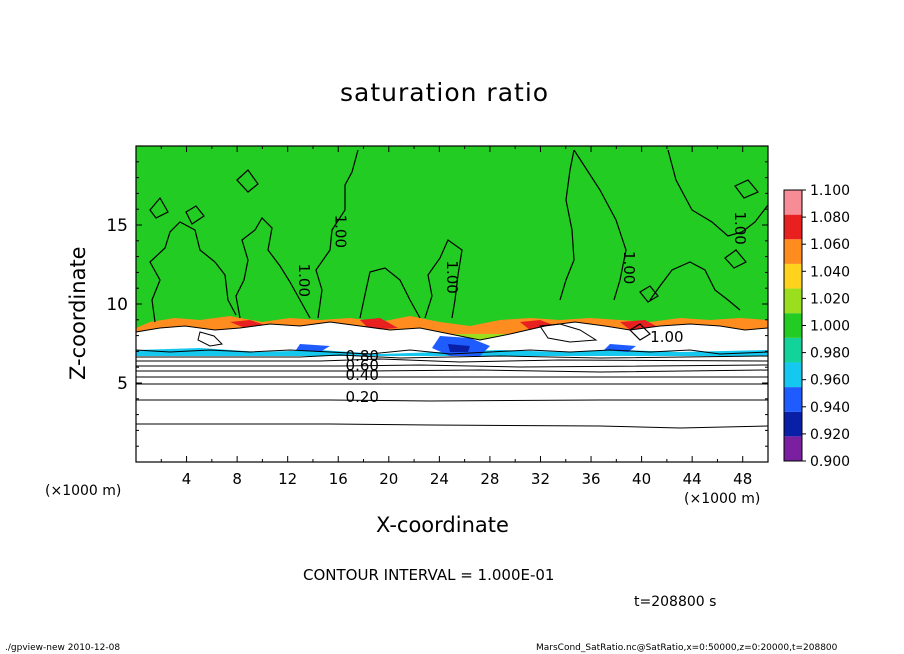 Image resolution: width=904 pixels, height=654 pixels. Describe the element at coordinates (830, 218) in the screenshot. I see `colorbar-label: 1.080` at that location.